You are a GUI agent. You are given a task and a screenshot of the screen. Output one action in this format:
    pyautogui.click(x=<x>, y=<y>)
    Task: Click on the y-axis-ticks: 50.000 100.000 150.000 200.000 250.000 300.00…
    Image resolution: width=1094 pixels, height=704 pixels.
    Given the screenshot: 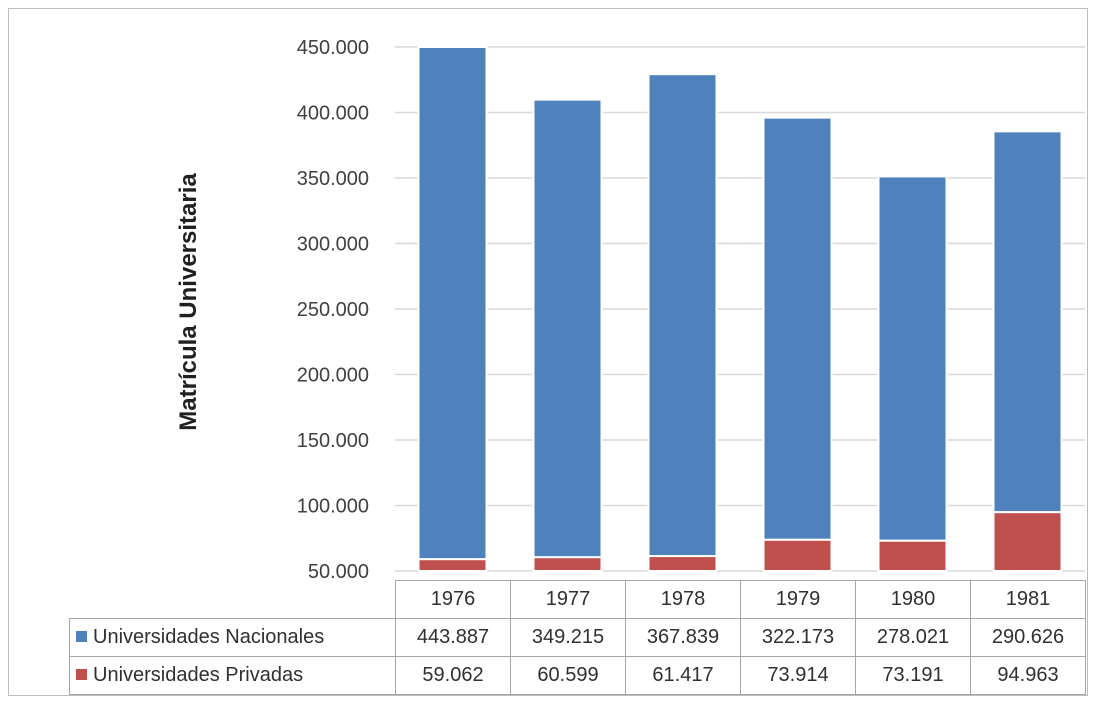 What is the action you would take?
    pyautogui.click(x=333, y=310)
    